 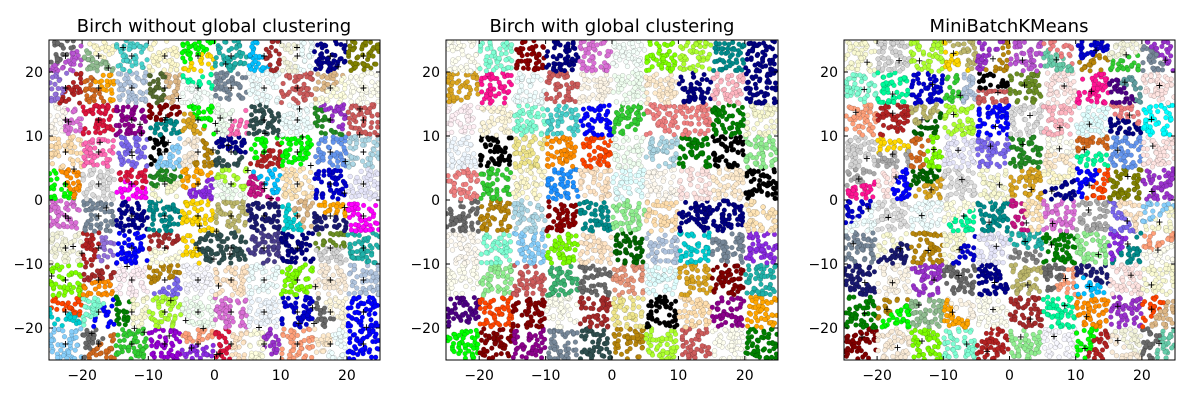 I want to click on cluster-blob, so click(x=98, y=184).